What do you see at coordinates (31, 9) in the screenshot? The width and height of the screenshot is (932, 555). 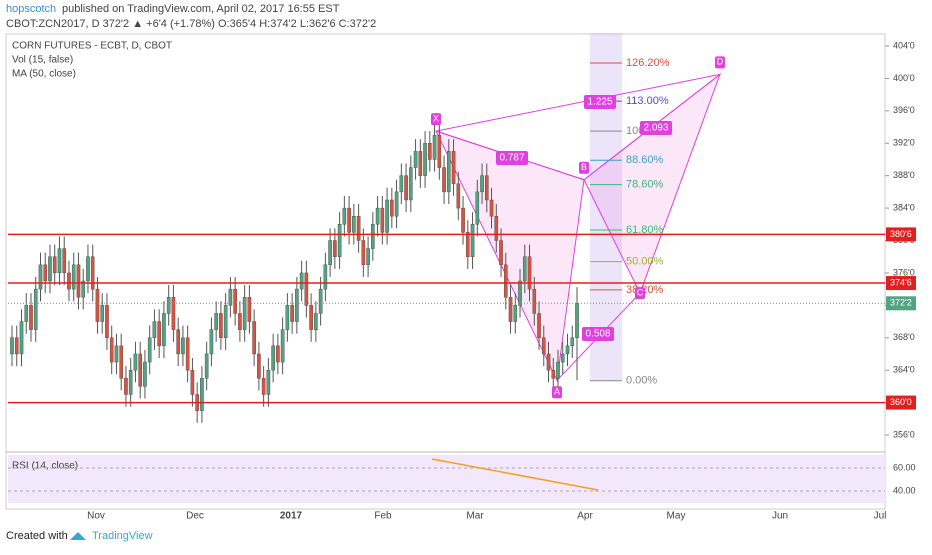 I see `author: hopscotch` at bounding box center [31, 9].